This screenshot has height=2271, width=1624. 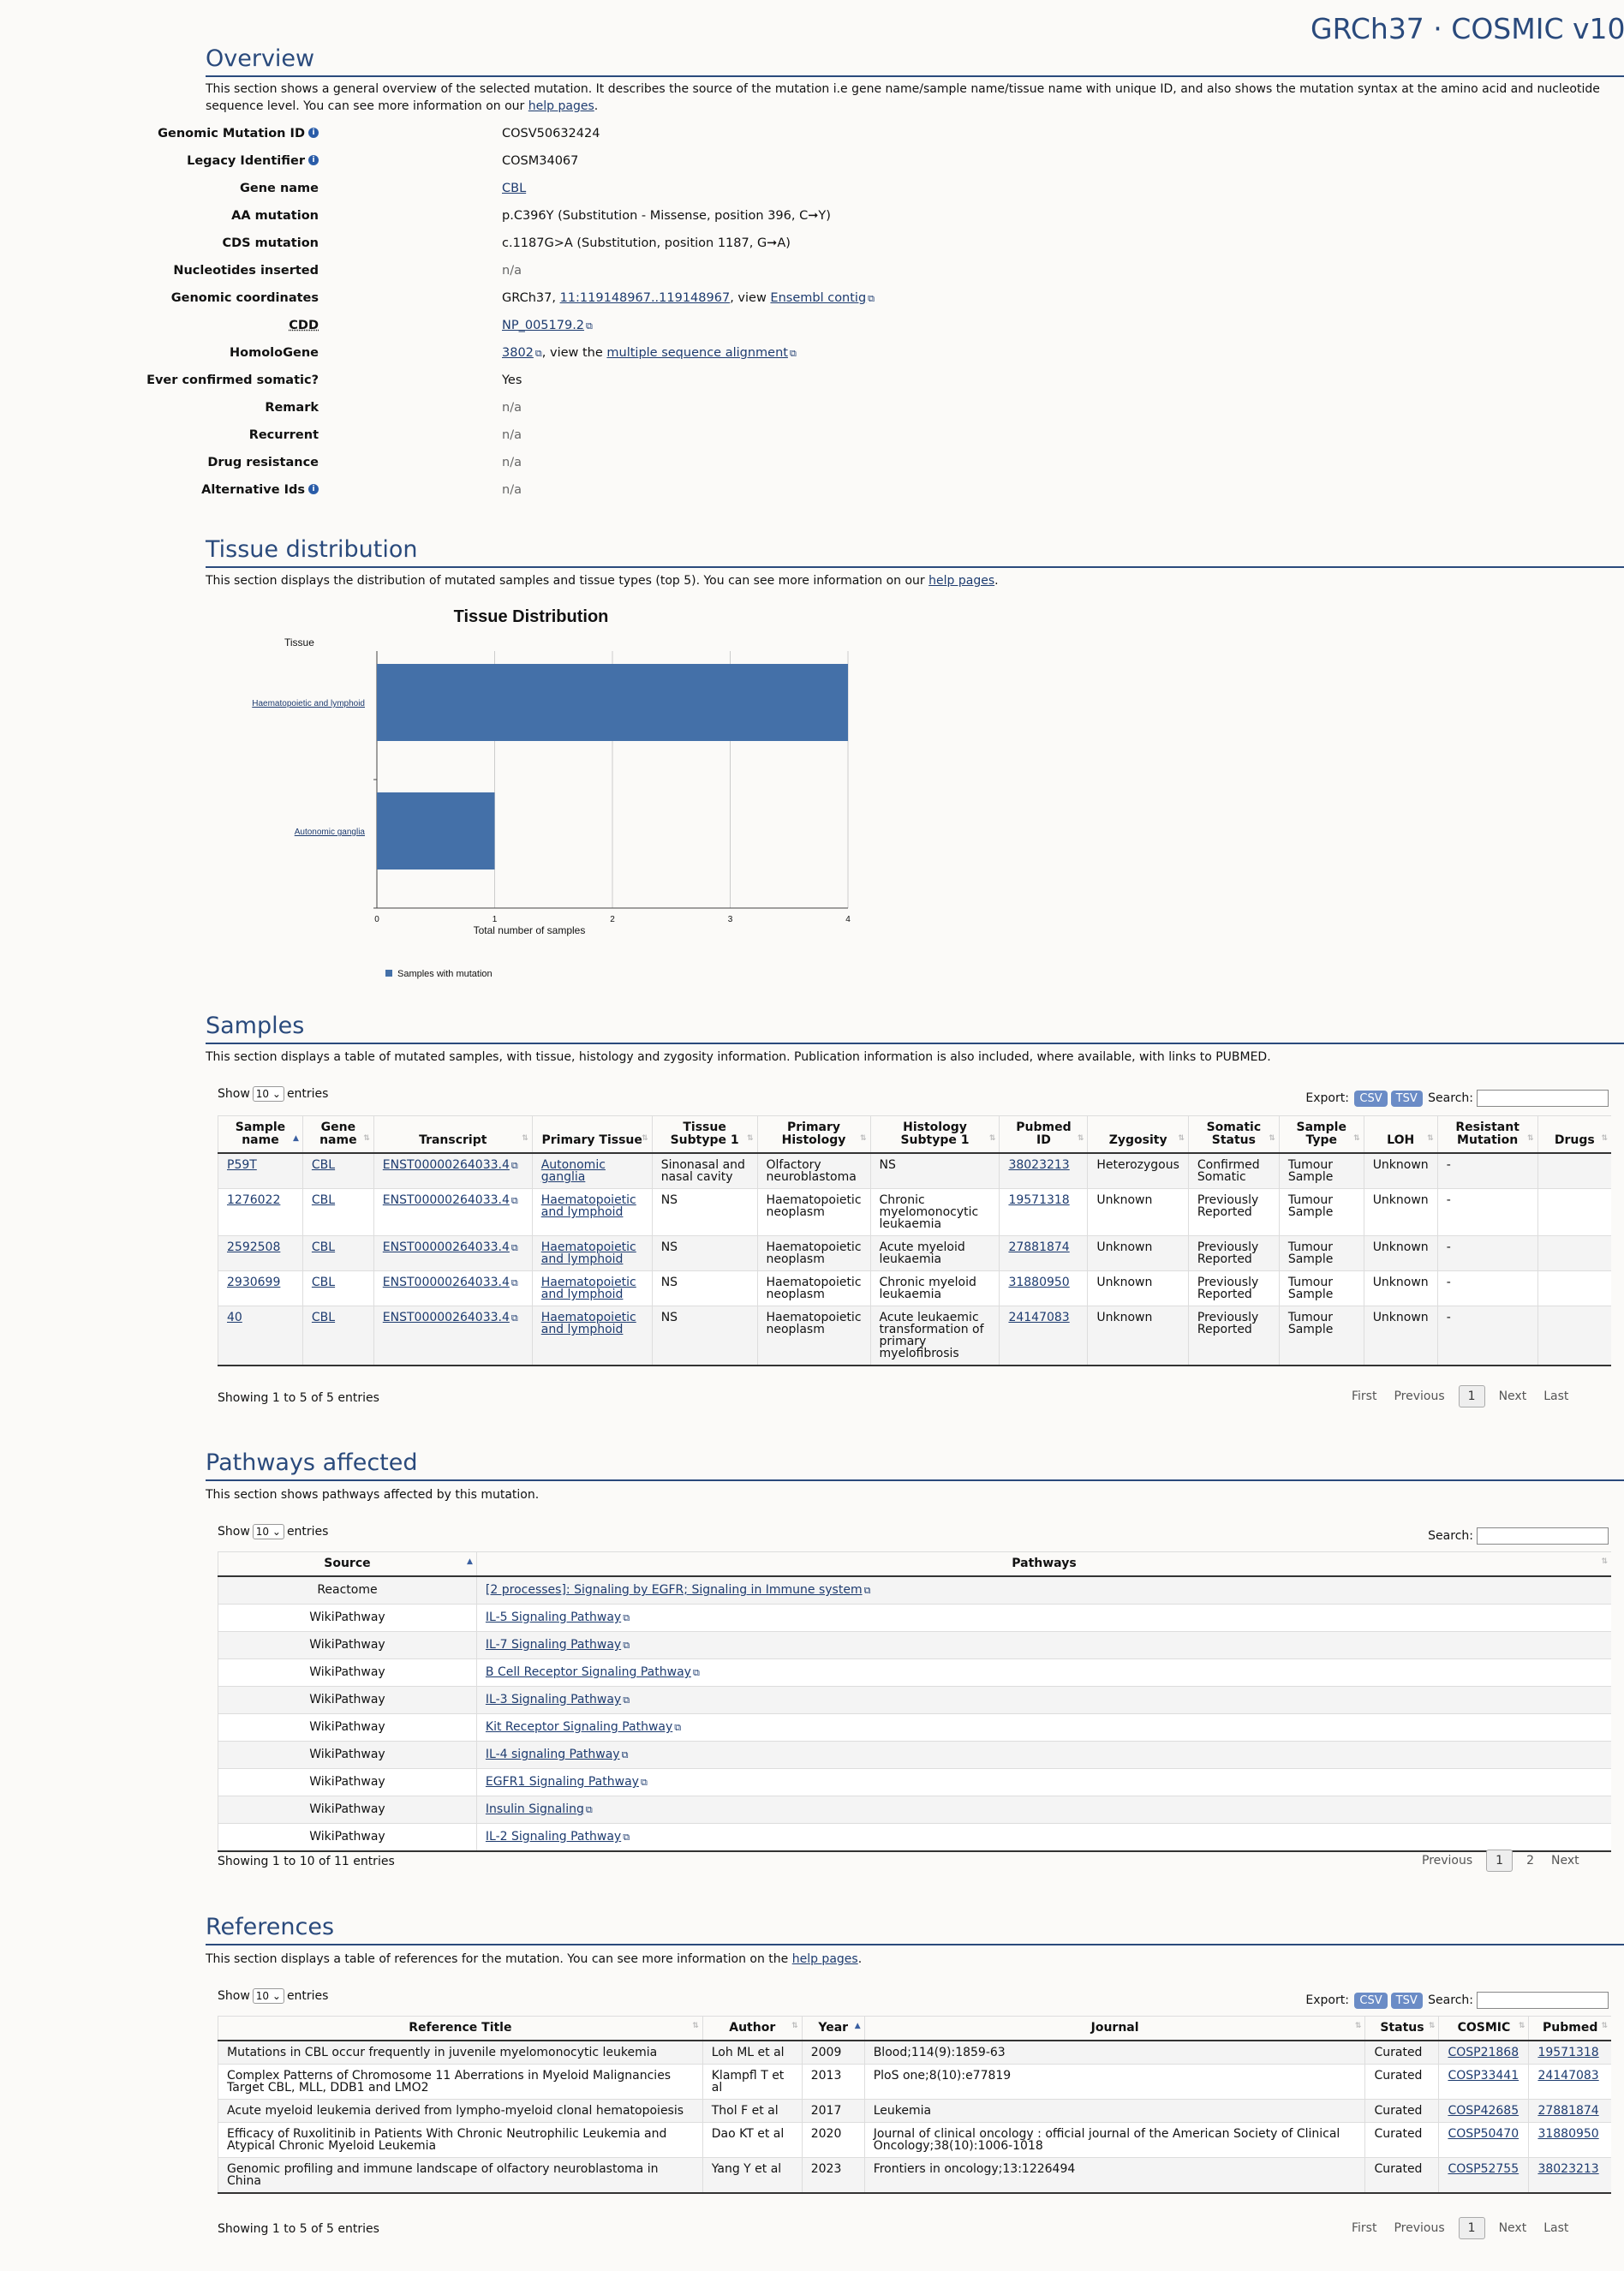 I want to click on col-header-journal: Journal ⇅, so click(x=1114, y=2028).